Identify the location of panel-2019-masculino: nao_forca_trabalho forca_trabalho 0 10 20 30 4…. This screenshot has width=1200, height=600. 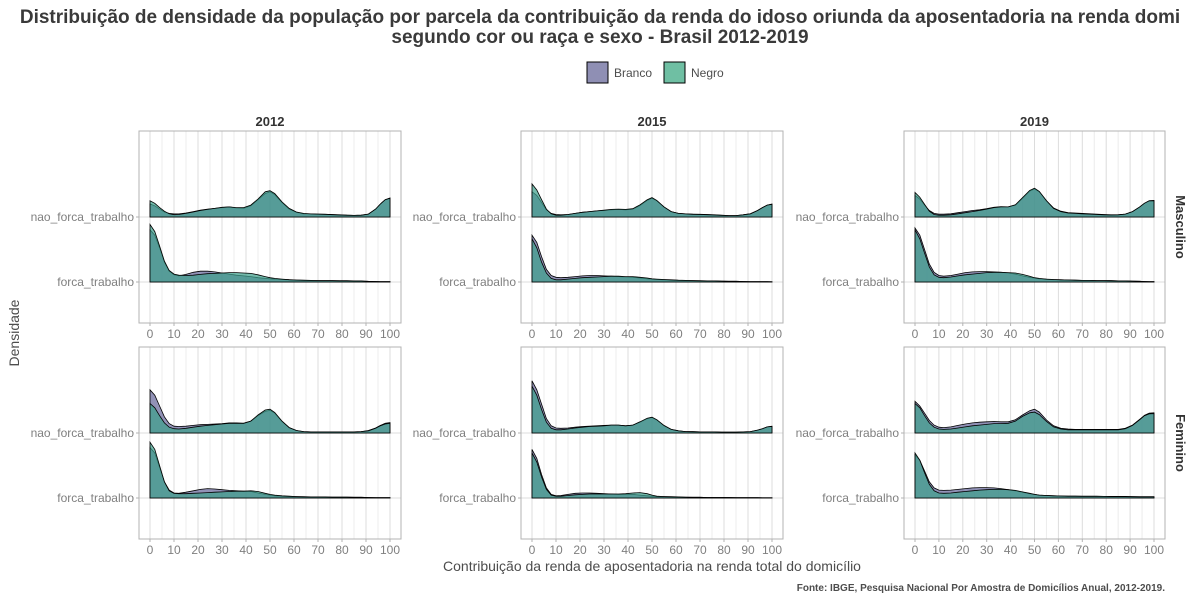
(992, 227).